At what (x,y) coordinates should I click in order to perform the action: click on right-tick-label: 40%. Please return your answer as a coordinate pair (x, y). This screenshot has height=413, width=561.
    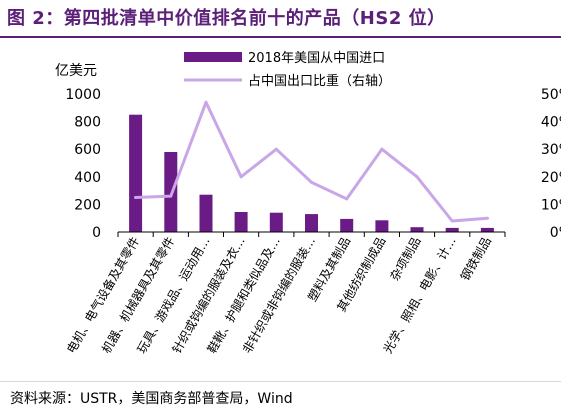
    Looking at the image, I should click on (551, 123).